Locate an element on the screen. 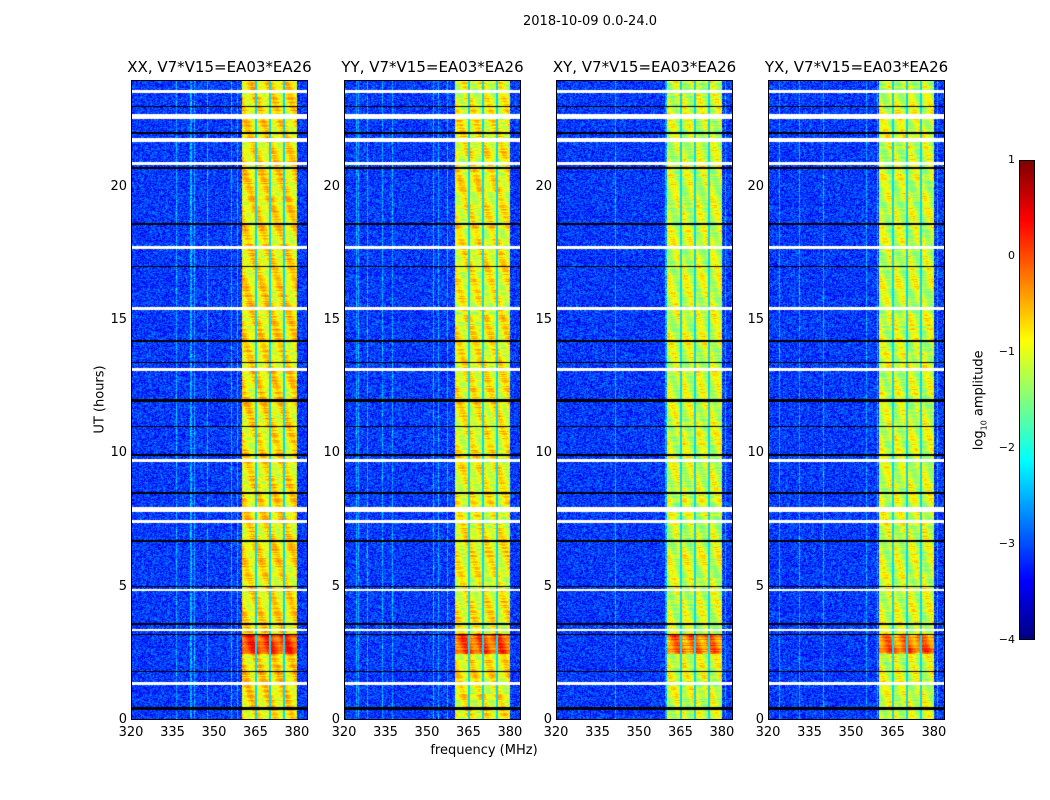  colorbar-label: log10 amplitude is located at coordinates (980, 400).